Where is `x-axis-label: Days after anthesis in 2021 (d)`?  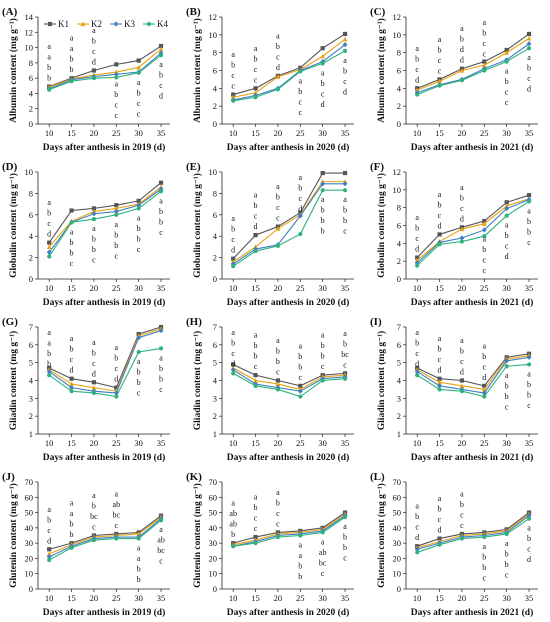 x-axis-label: Days after anthesis in 2021 (d) is located at coordinates (472, 457).